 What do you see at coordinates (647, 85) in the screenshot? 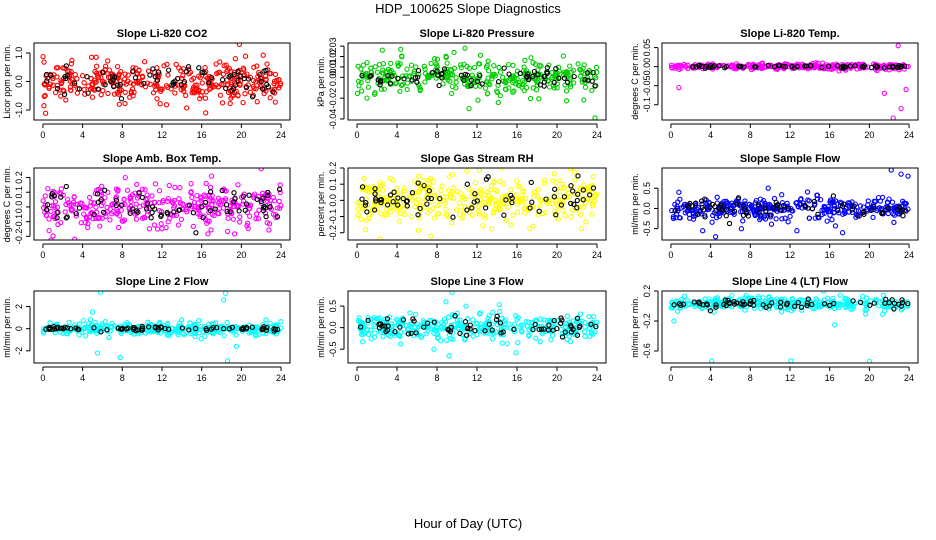
I see `y-tick-label: -0.05` at bounding box center [647, 85].